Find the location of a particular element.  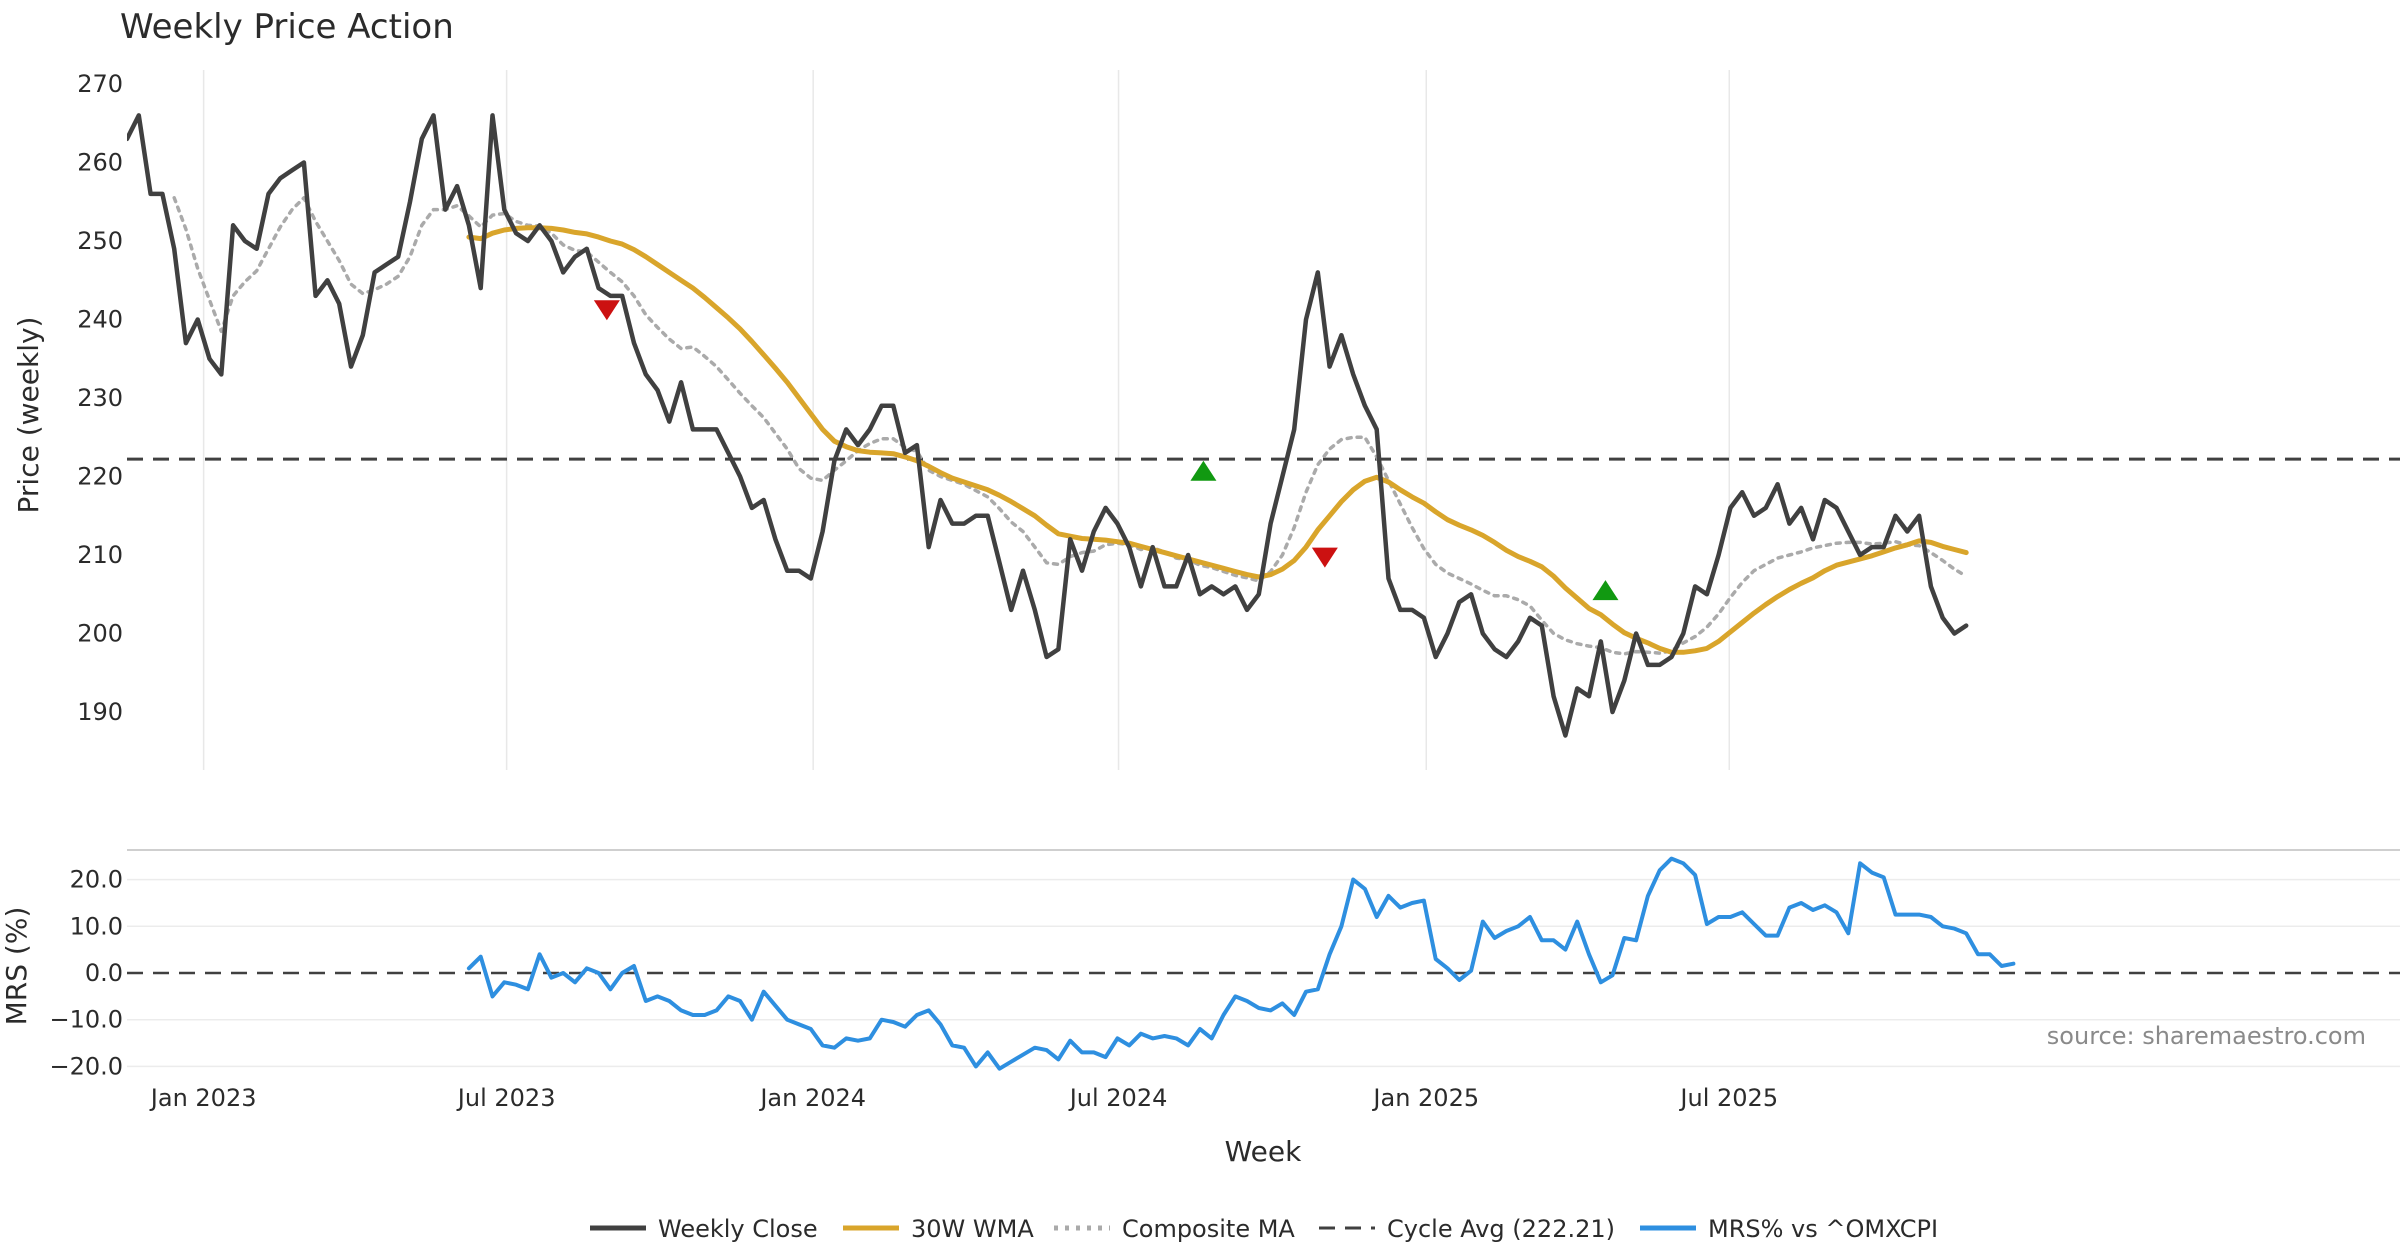

legend-label: Cycle Avg (222.21) is located at coordinates (1501, 1229).